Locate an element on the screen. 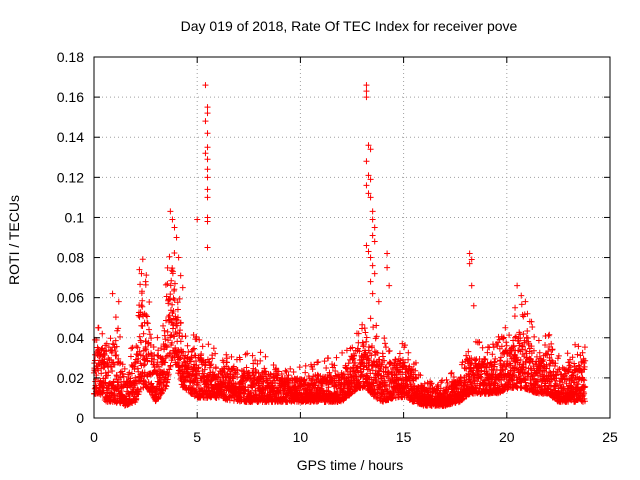 Image resolution: width=640 pixels, height=480 pixels. y-tick-label: 0.02 is located at coordinates (70, 378).